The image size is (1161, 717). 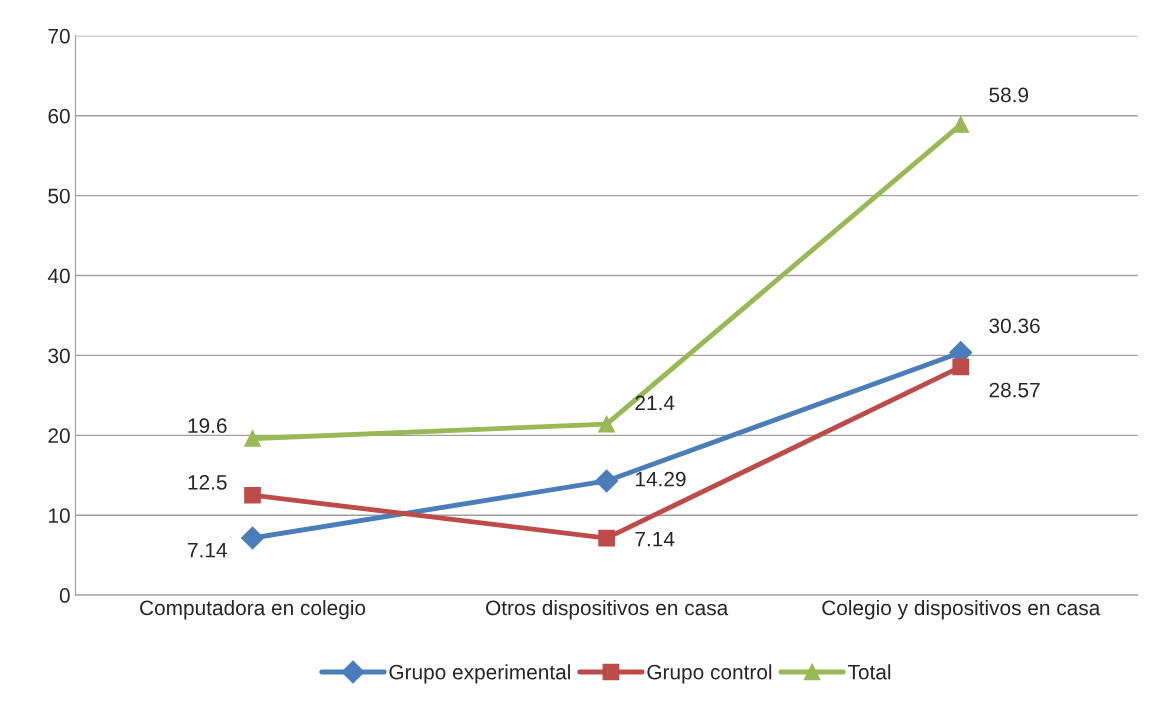 I want to click on data-label: 30.36, so click(x=1014, y=326).